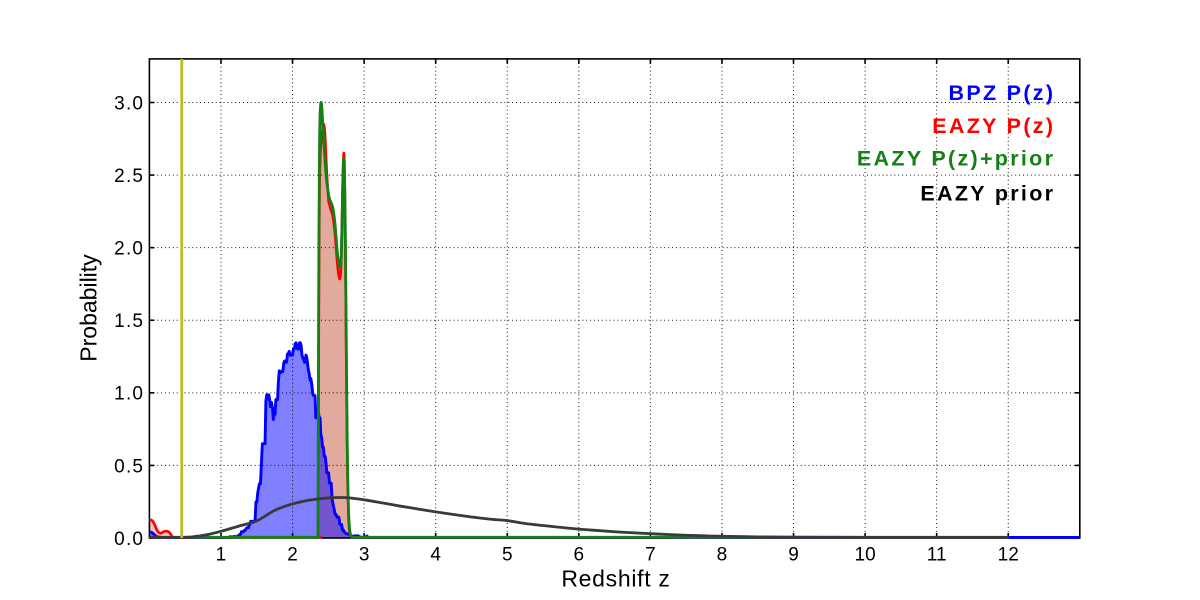  Describe the element at coordinates (129, 394) in the screenshot. I see `svg-text: 1.0` at that location.